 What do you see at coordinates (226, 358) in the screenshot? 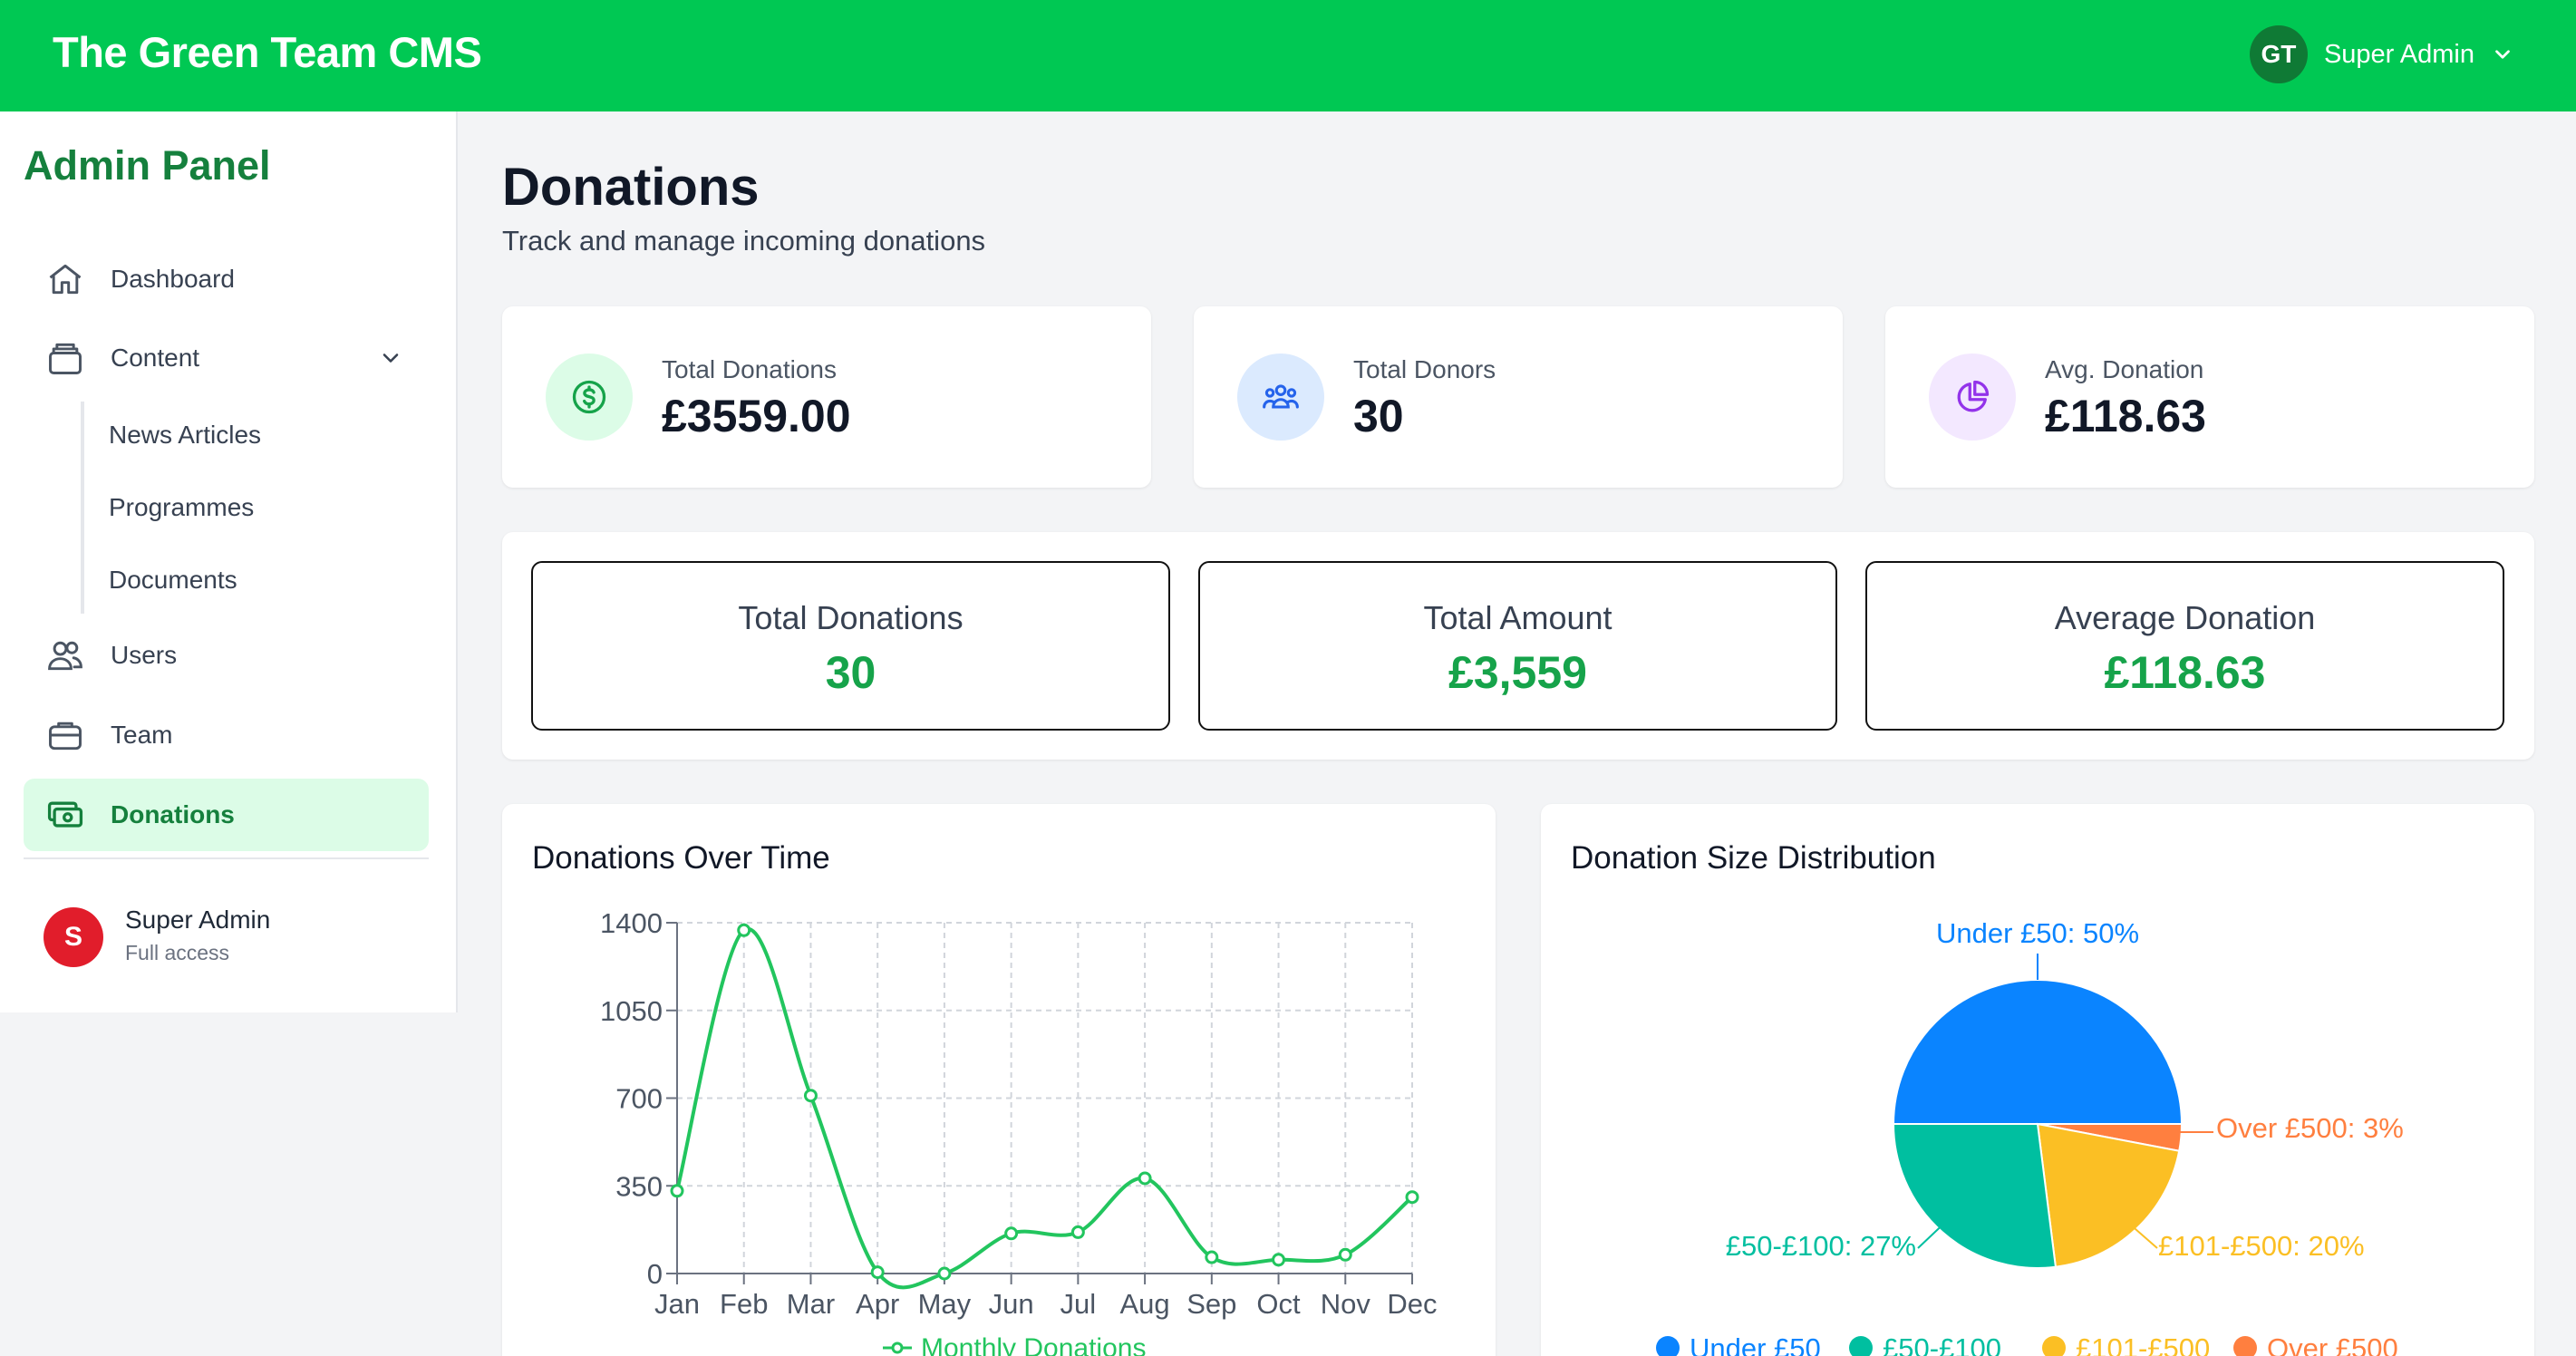
I see `sidebar-item-content: Content` at bounding box center [226, 358].